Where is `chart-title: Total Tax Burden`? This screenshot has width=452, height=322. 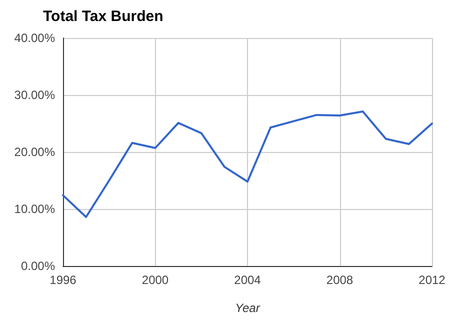
chart-title: Total Tax Burden is located at coordinates (103, 16).